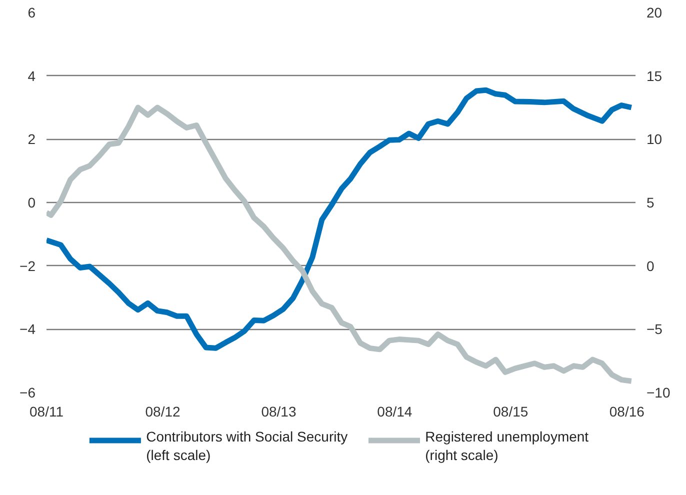 The width and height of the screenshot is (686, 495). Describe the element at coordinates (278, 412) in the screenshot. I see `x-tick-label: 08/13` at that location.